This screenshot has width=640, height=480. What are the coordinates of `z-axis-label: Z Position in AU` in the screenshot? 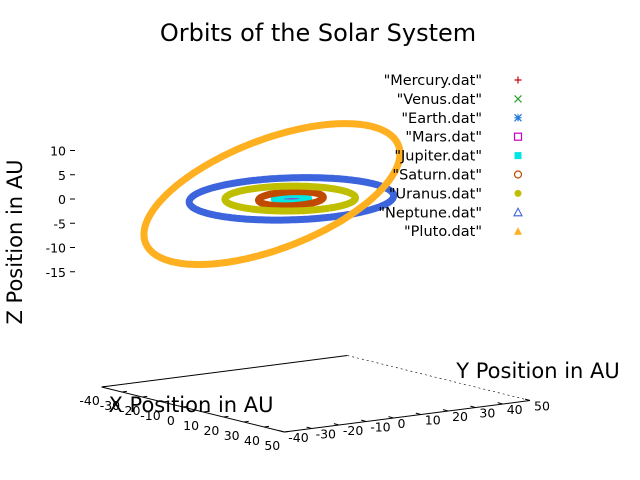 It's located at (15, 241).